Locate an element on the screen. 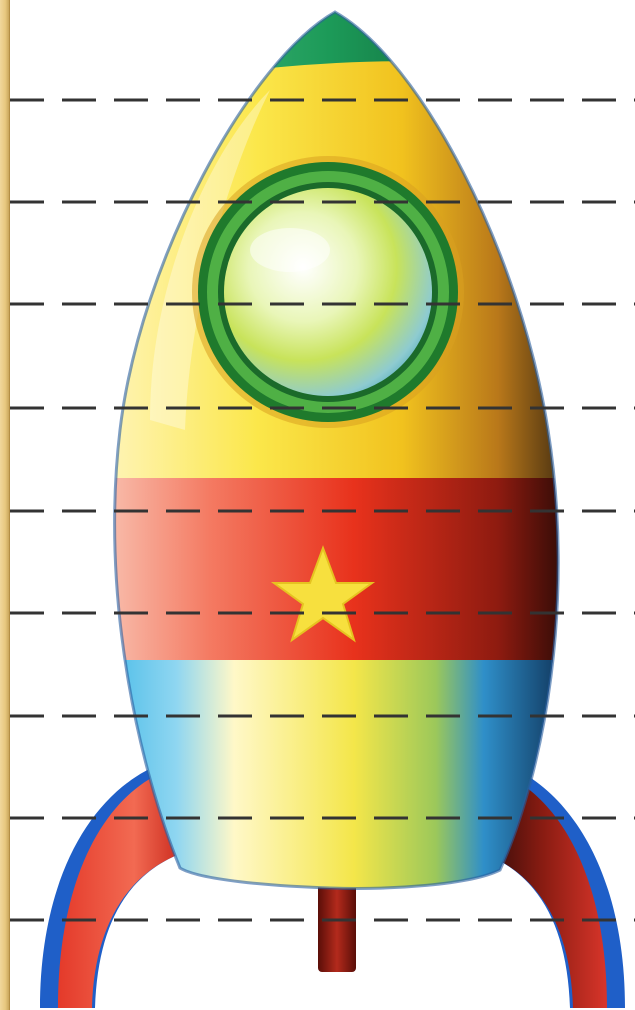 This screenshot has width=635, height=1010. left-fin is located at coordinates (115, 885).